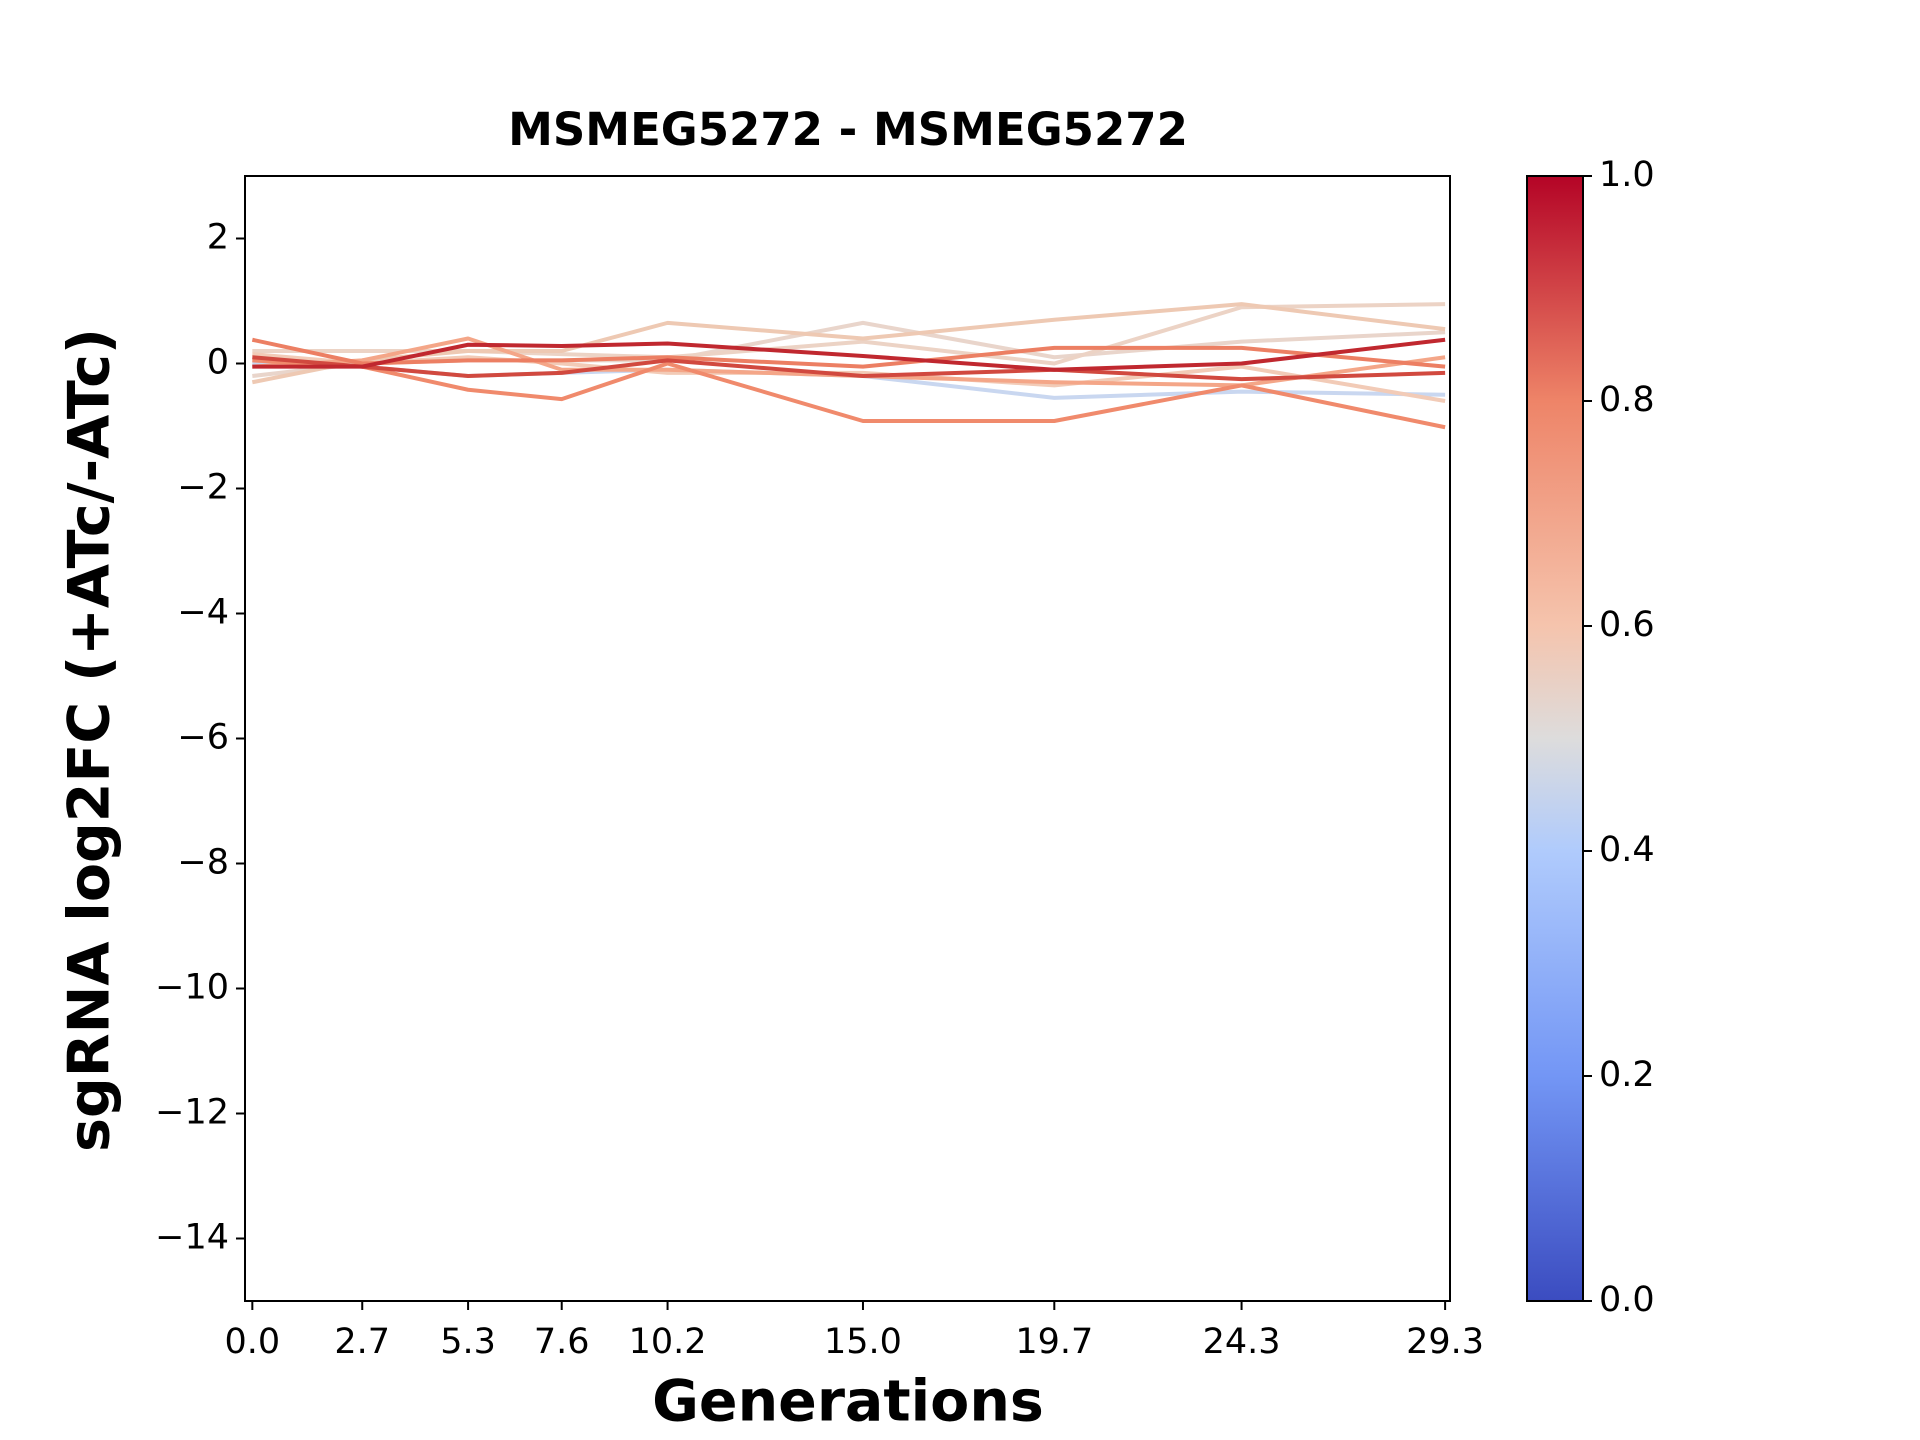  What do you see at coordinates (1627, 175) in the screenshot?
I see `colorbar-tick-label: 1.0` at bounding box center [1627, 175].